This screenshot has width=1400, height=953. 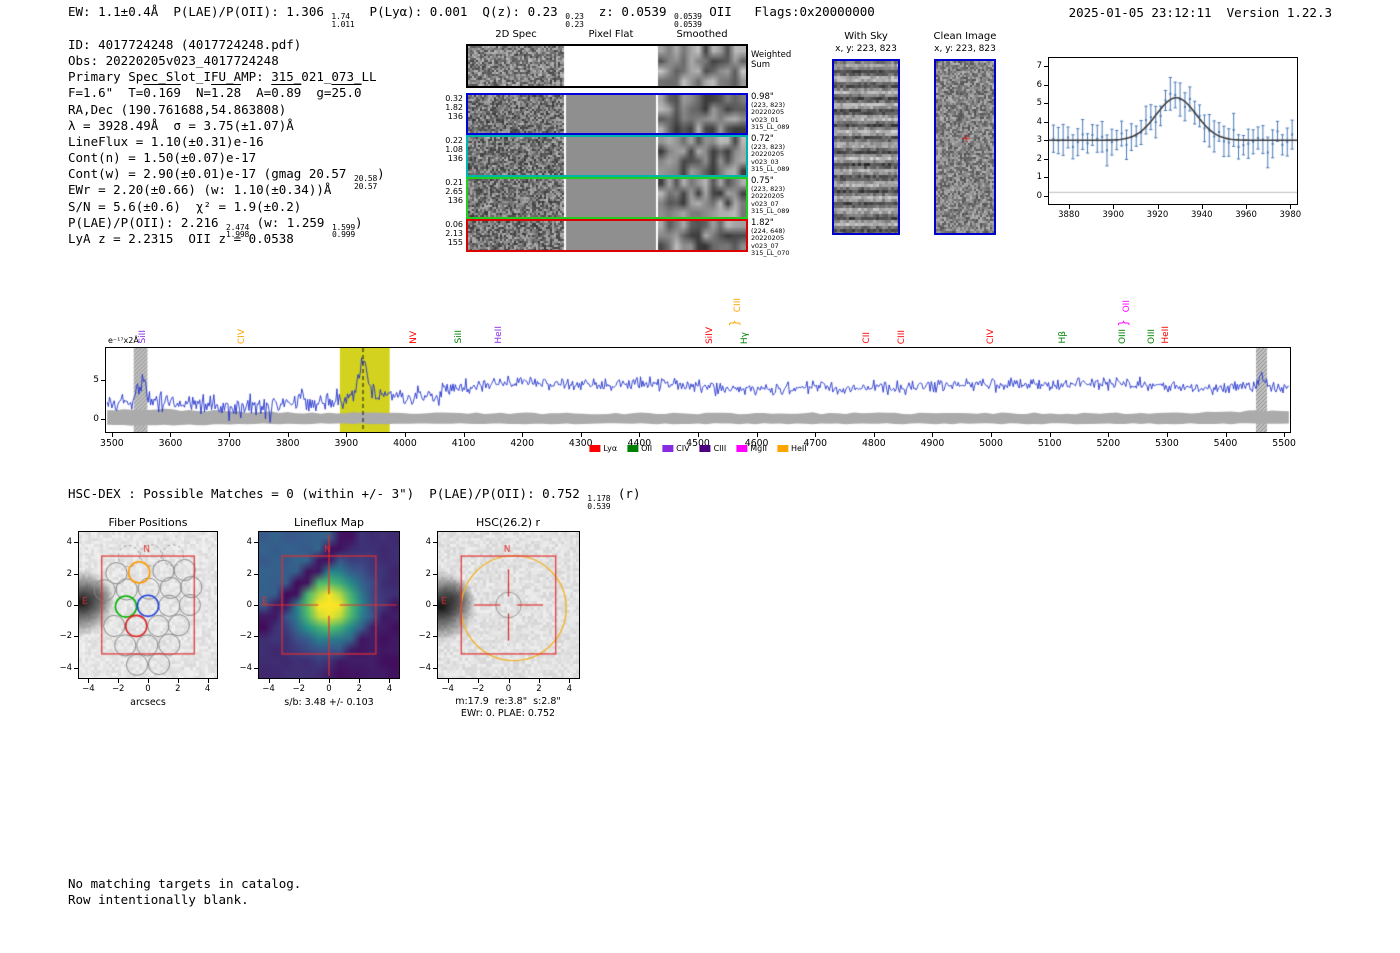 I want to click on spectrum-xtick-label: 5000, so click(x=991, y=443).